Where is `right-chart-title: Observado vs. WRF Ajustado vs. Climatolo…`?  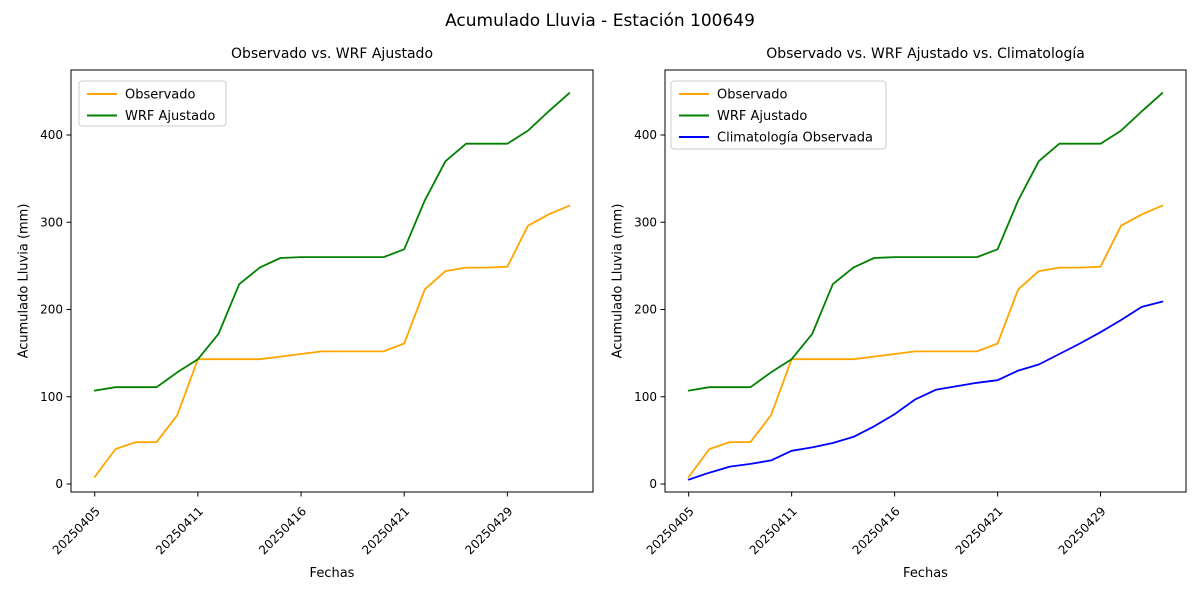
right-chart-title: Observado vs. WRF Ajustado vs. Climatolo… is located at coordinates (925, 54).